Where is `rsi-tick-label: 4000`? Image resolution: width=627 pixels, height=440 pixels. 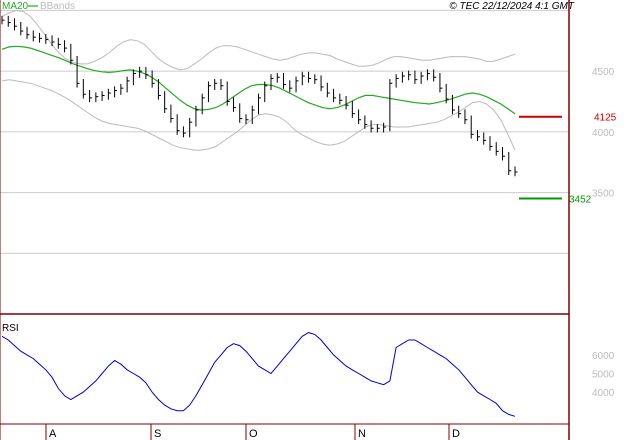 rsi-tick-label: 4000 is located at coordinates (603, 393).